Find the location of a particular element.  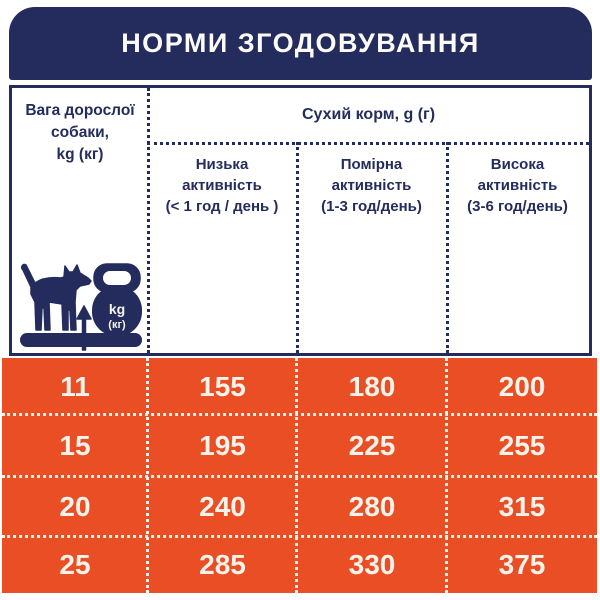

weight-value: 11 is located at coordinates (75, 386).